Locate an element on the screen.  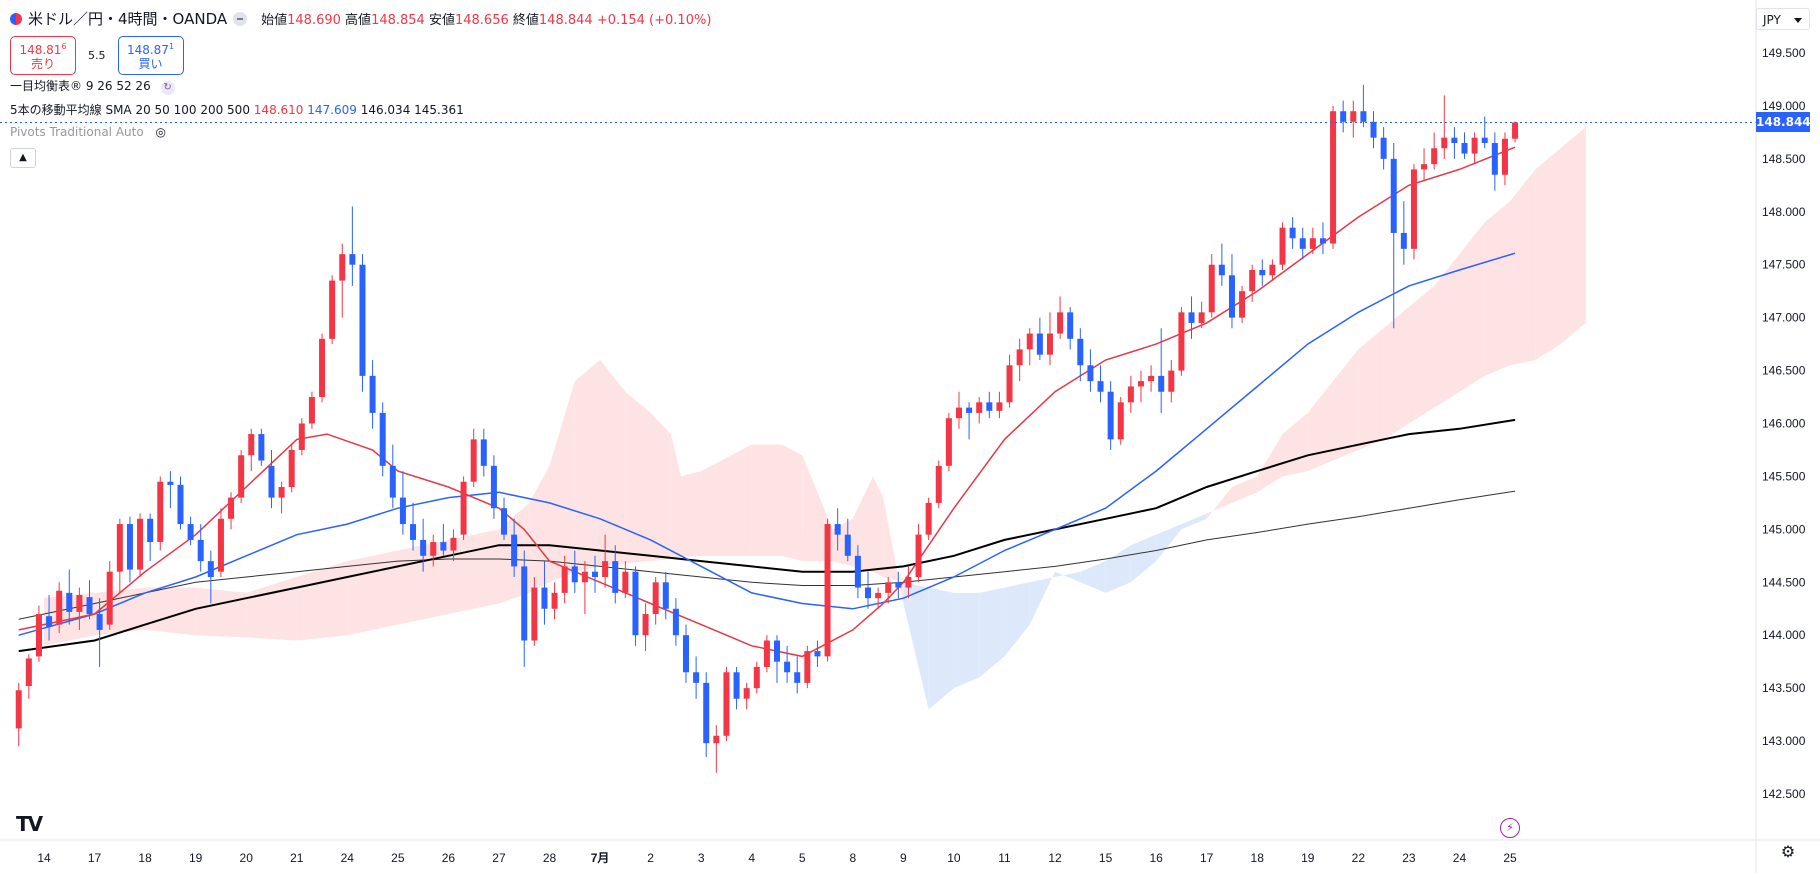
price-tick-label: 148.500 is located at coordinates (1784, 159).